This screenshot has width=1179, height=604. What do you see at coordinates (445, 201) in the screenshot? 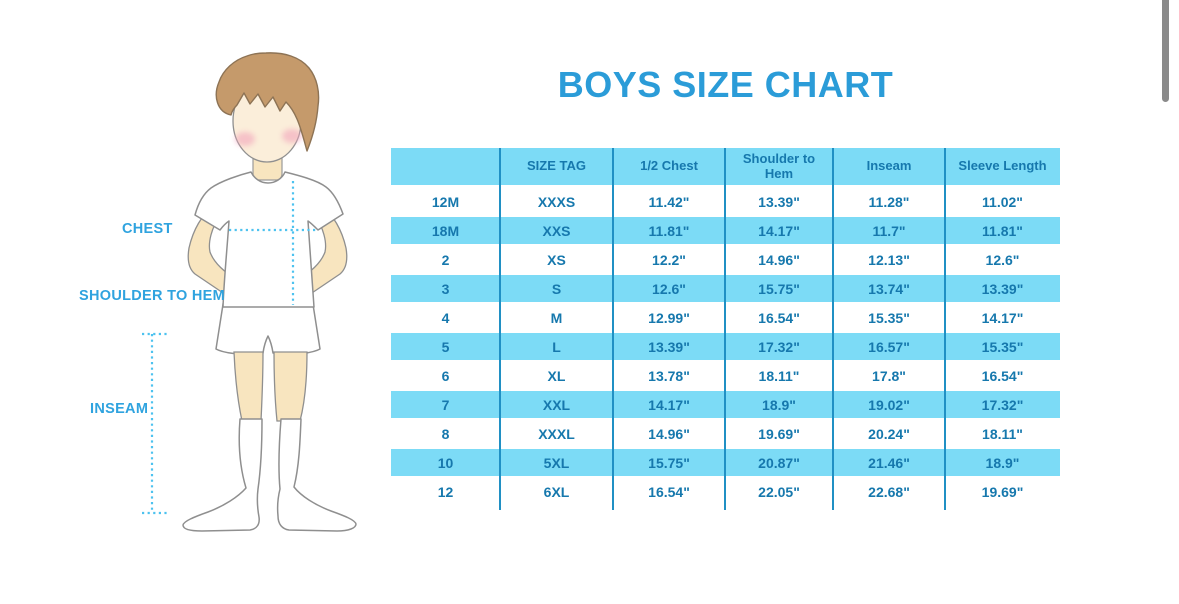
I see `age-label-cell: 12M` at bounding box center [445, 201].